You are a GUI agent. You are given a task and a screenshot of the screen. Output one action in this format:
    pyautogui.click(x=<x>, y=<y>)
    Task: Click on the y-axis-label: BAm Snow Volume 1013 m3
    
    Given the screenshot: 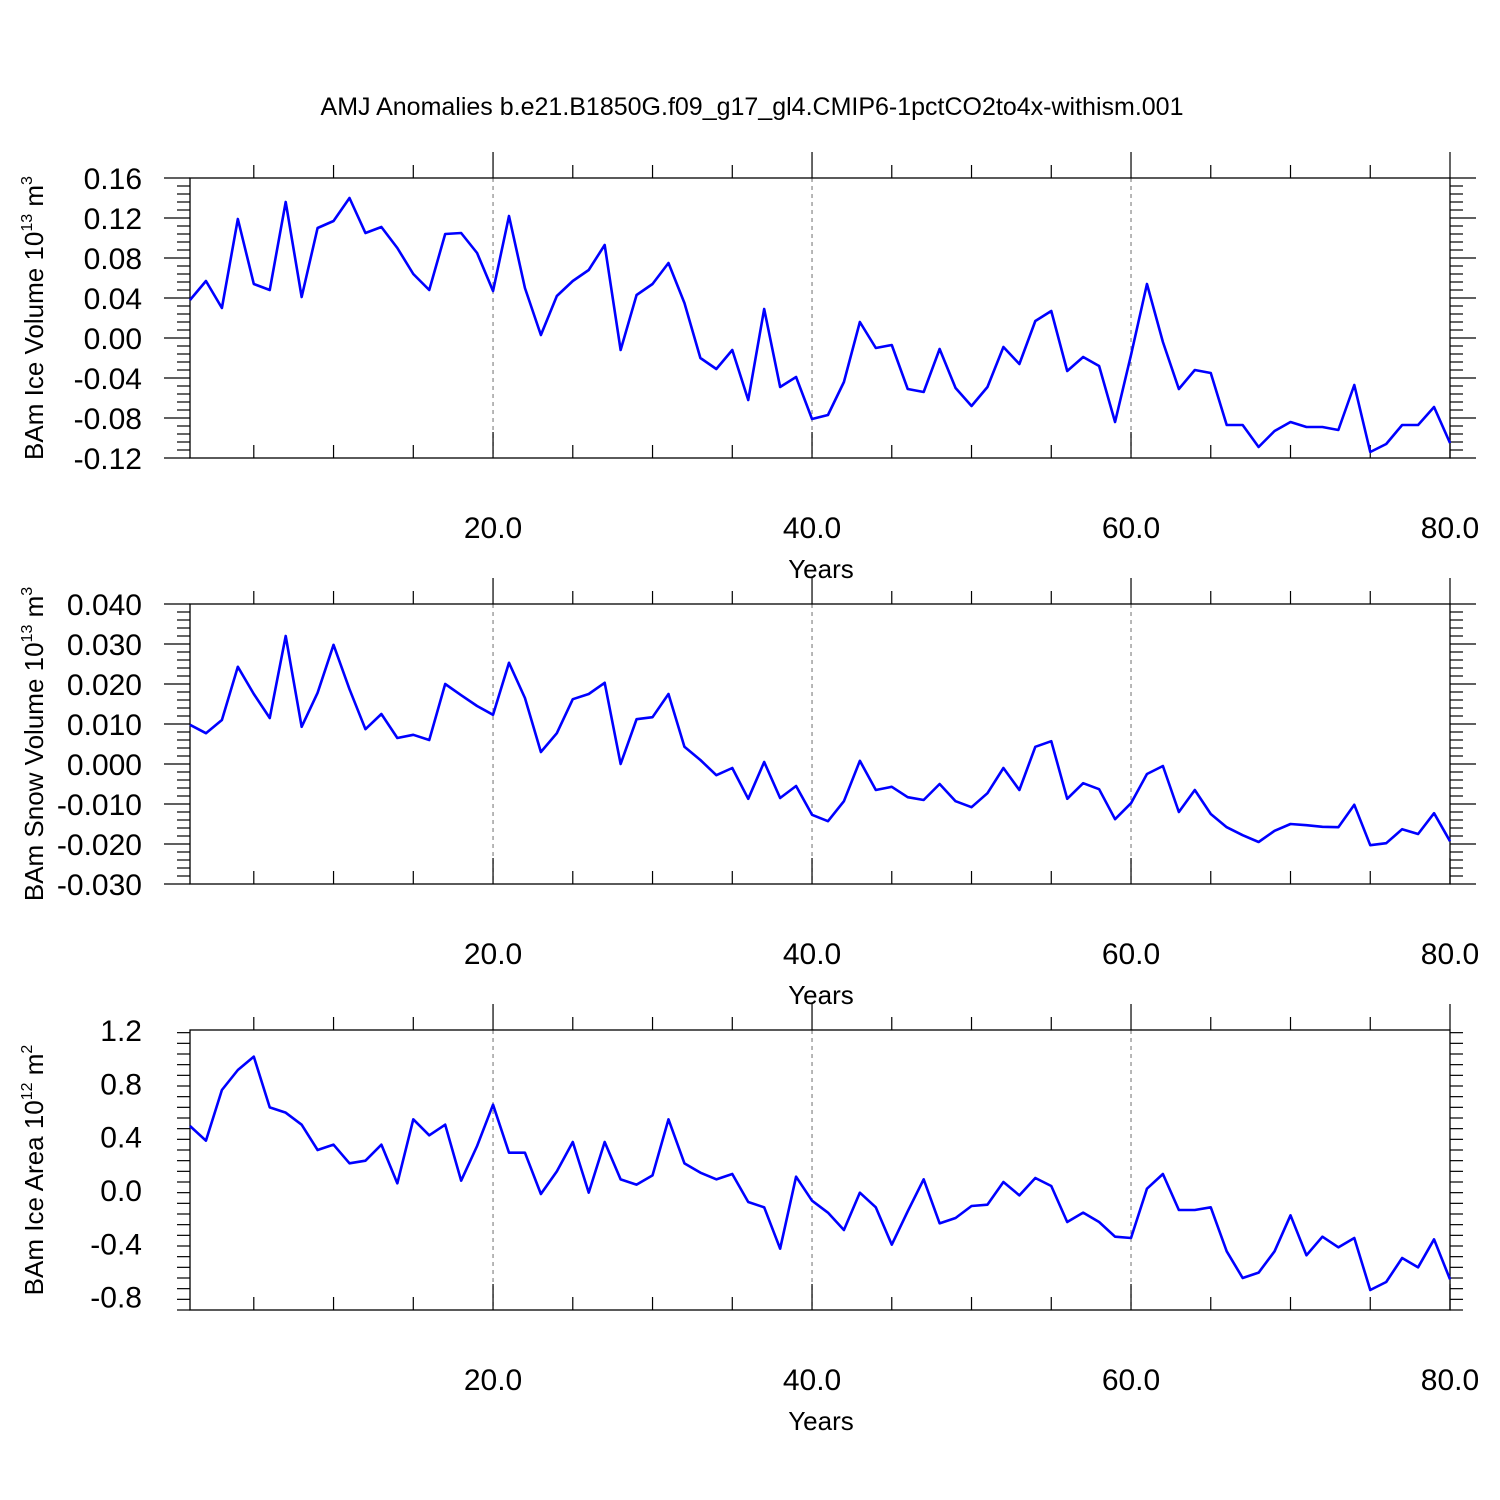 What is the action you would take?
    pyautogui.click(x=34, y=744)
    